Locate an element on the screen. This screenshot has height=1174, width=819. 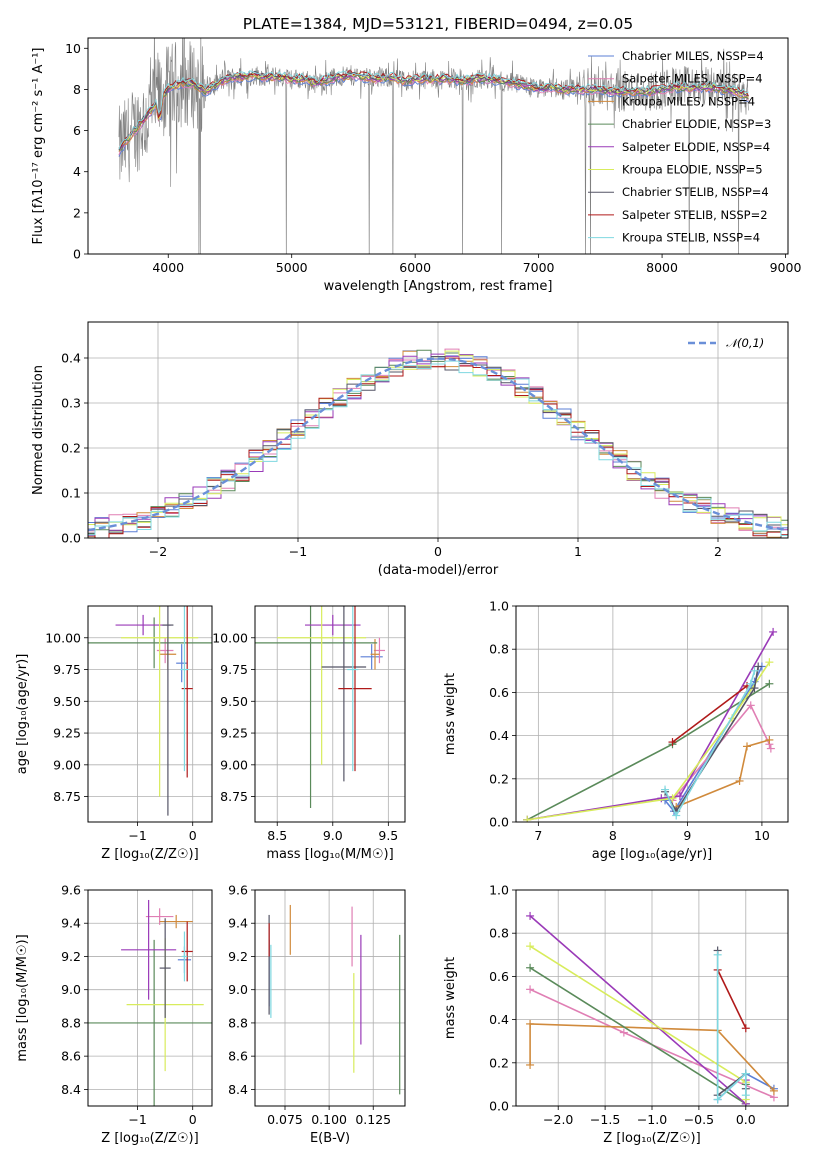
x-tick-label: 8.5 is located at coordinates (277, 835).